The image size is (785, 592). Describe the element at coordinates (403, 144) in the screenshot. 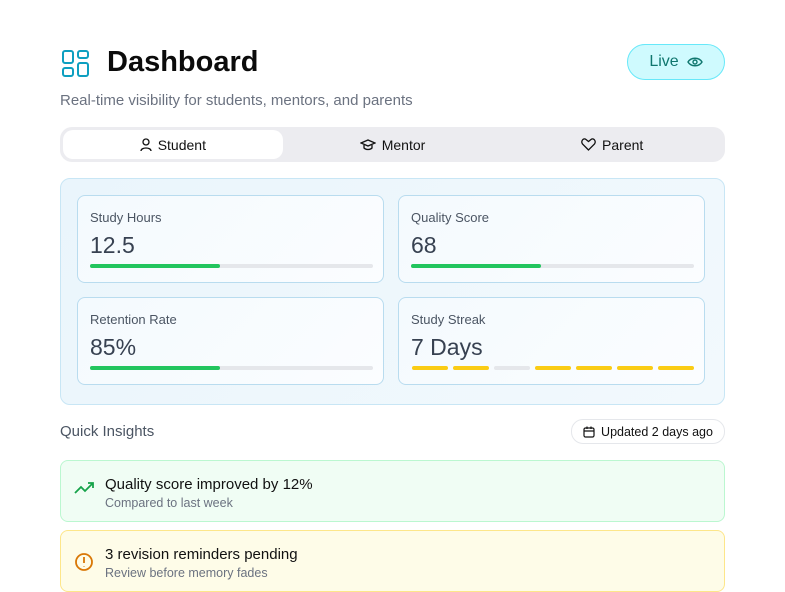

I see `tab-label: Mentor` at that location.